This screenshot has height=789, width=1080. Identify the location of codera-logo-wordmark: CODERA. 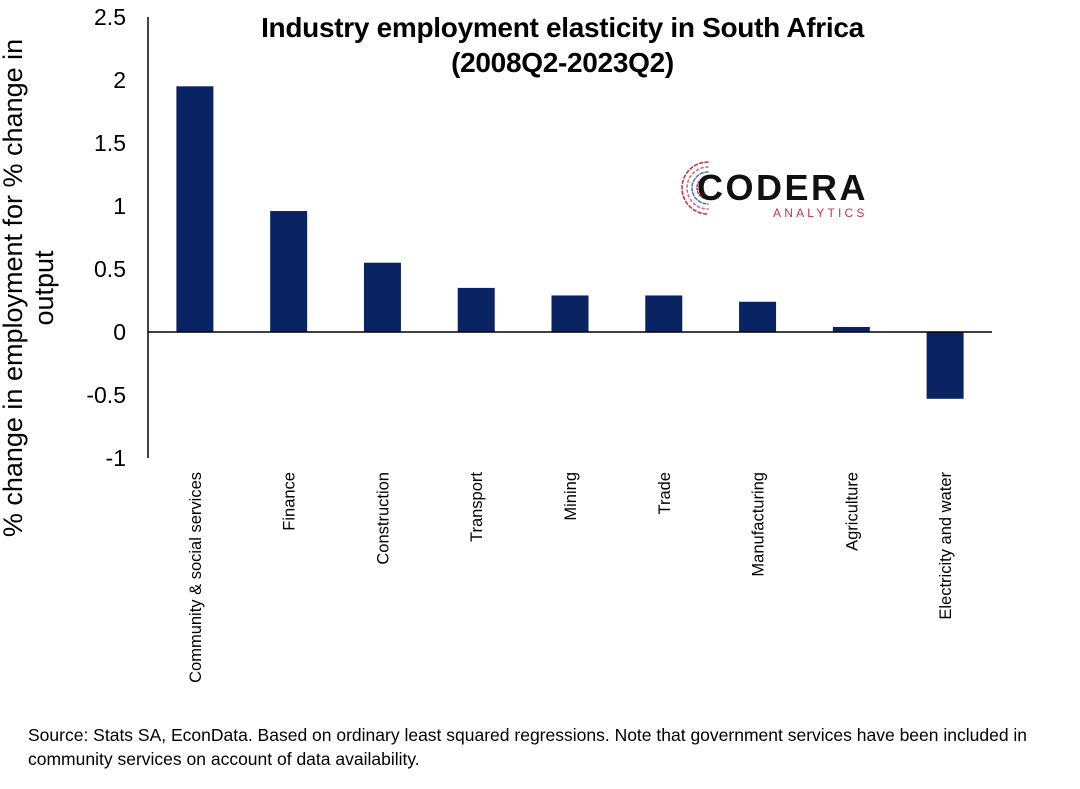
(783, 187).